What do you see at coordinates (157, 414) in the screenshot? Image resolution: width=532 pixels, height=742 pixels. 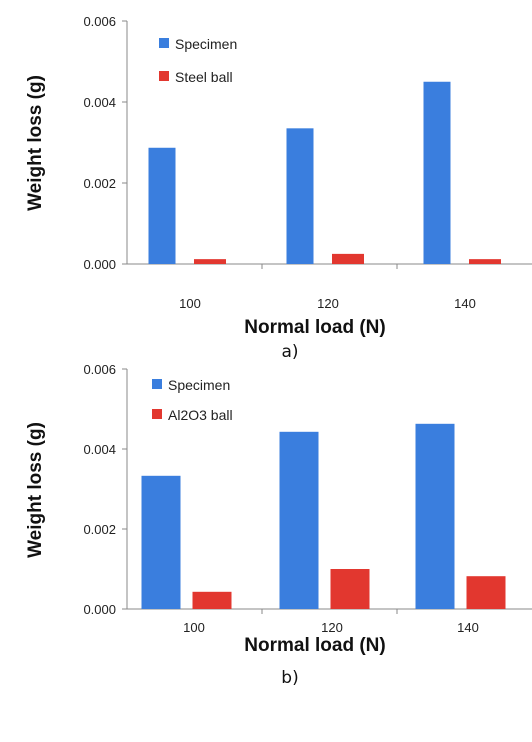 I see `legend-swatch-al2o3-ball` at bounding box center [157, 414].